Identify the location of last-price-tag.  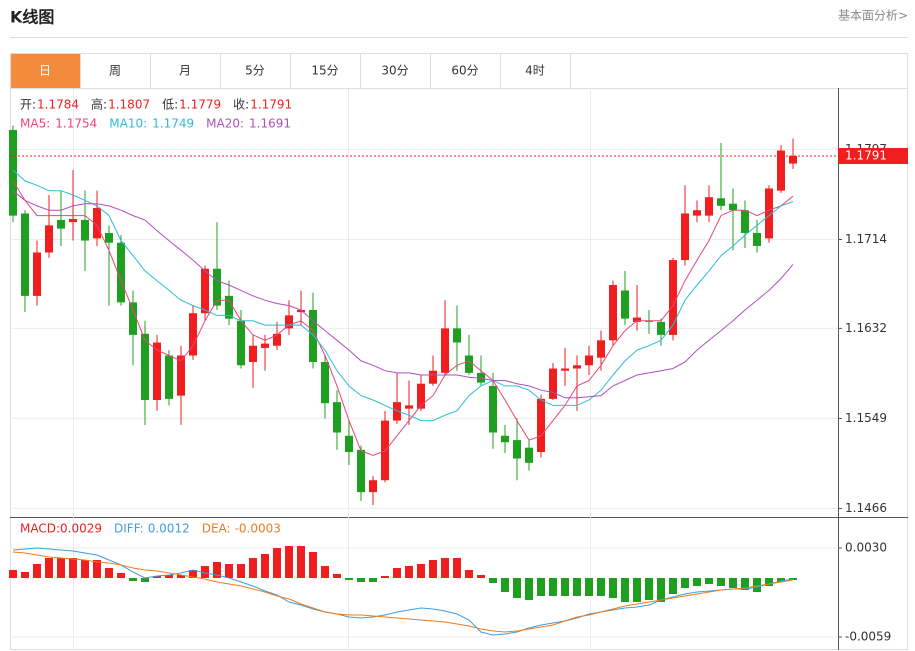
(873, 155).